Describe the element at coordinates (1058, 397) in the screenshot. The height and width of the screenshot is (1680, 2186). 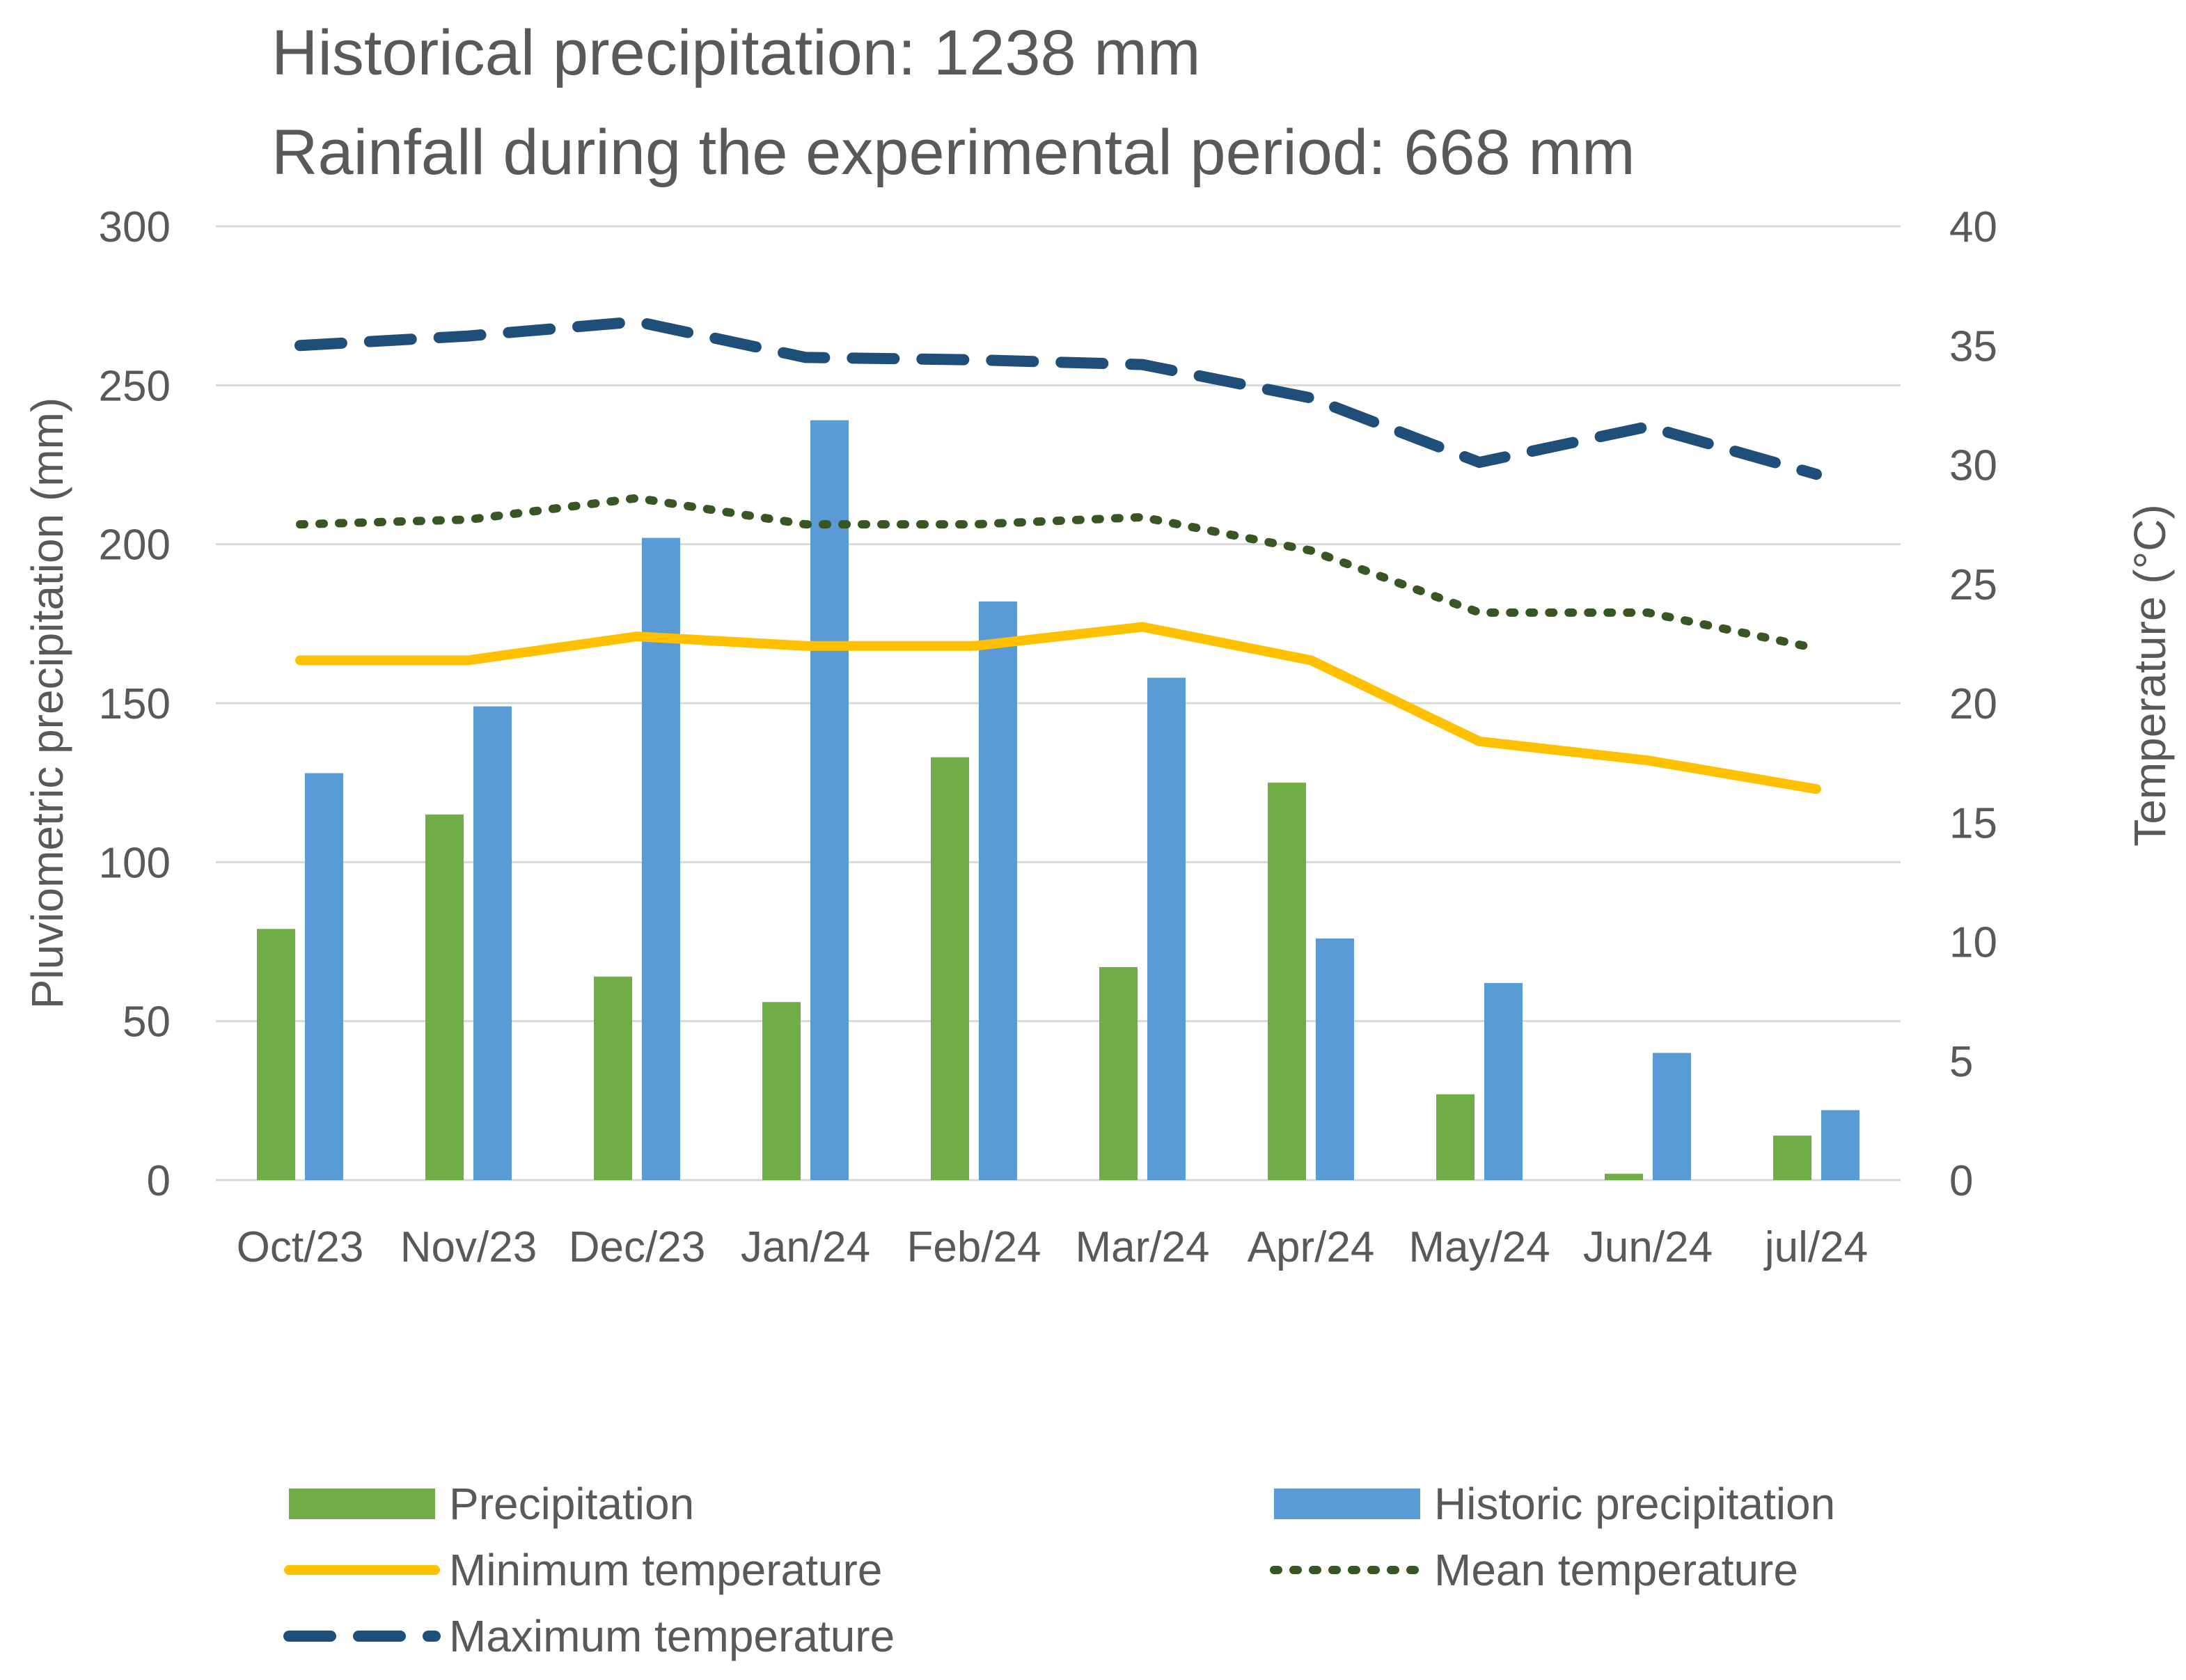
I see `max-temperature-line` at that location.